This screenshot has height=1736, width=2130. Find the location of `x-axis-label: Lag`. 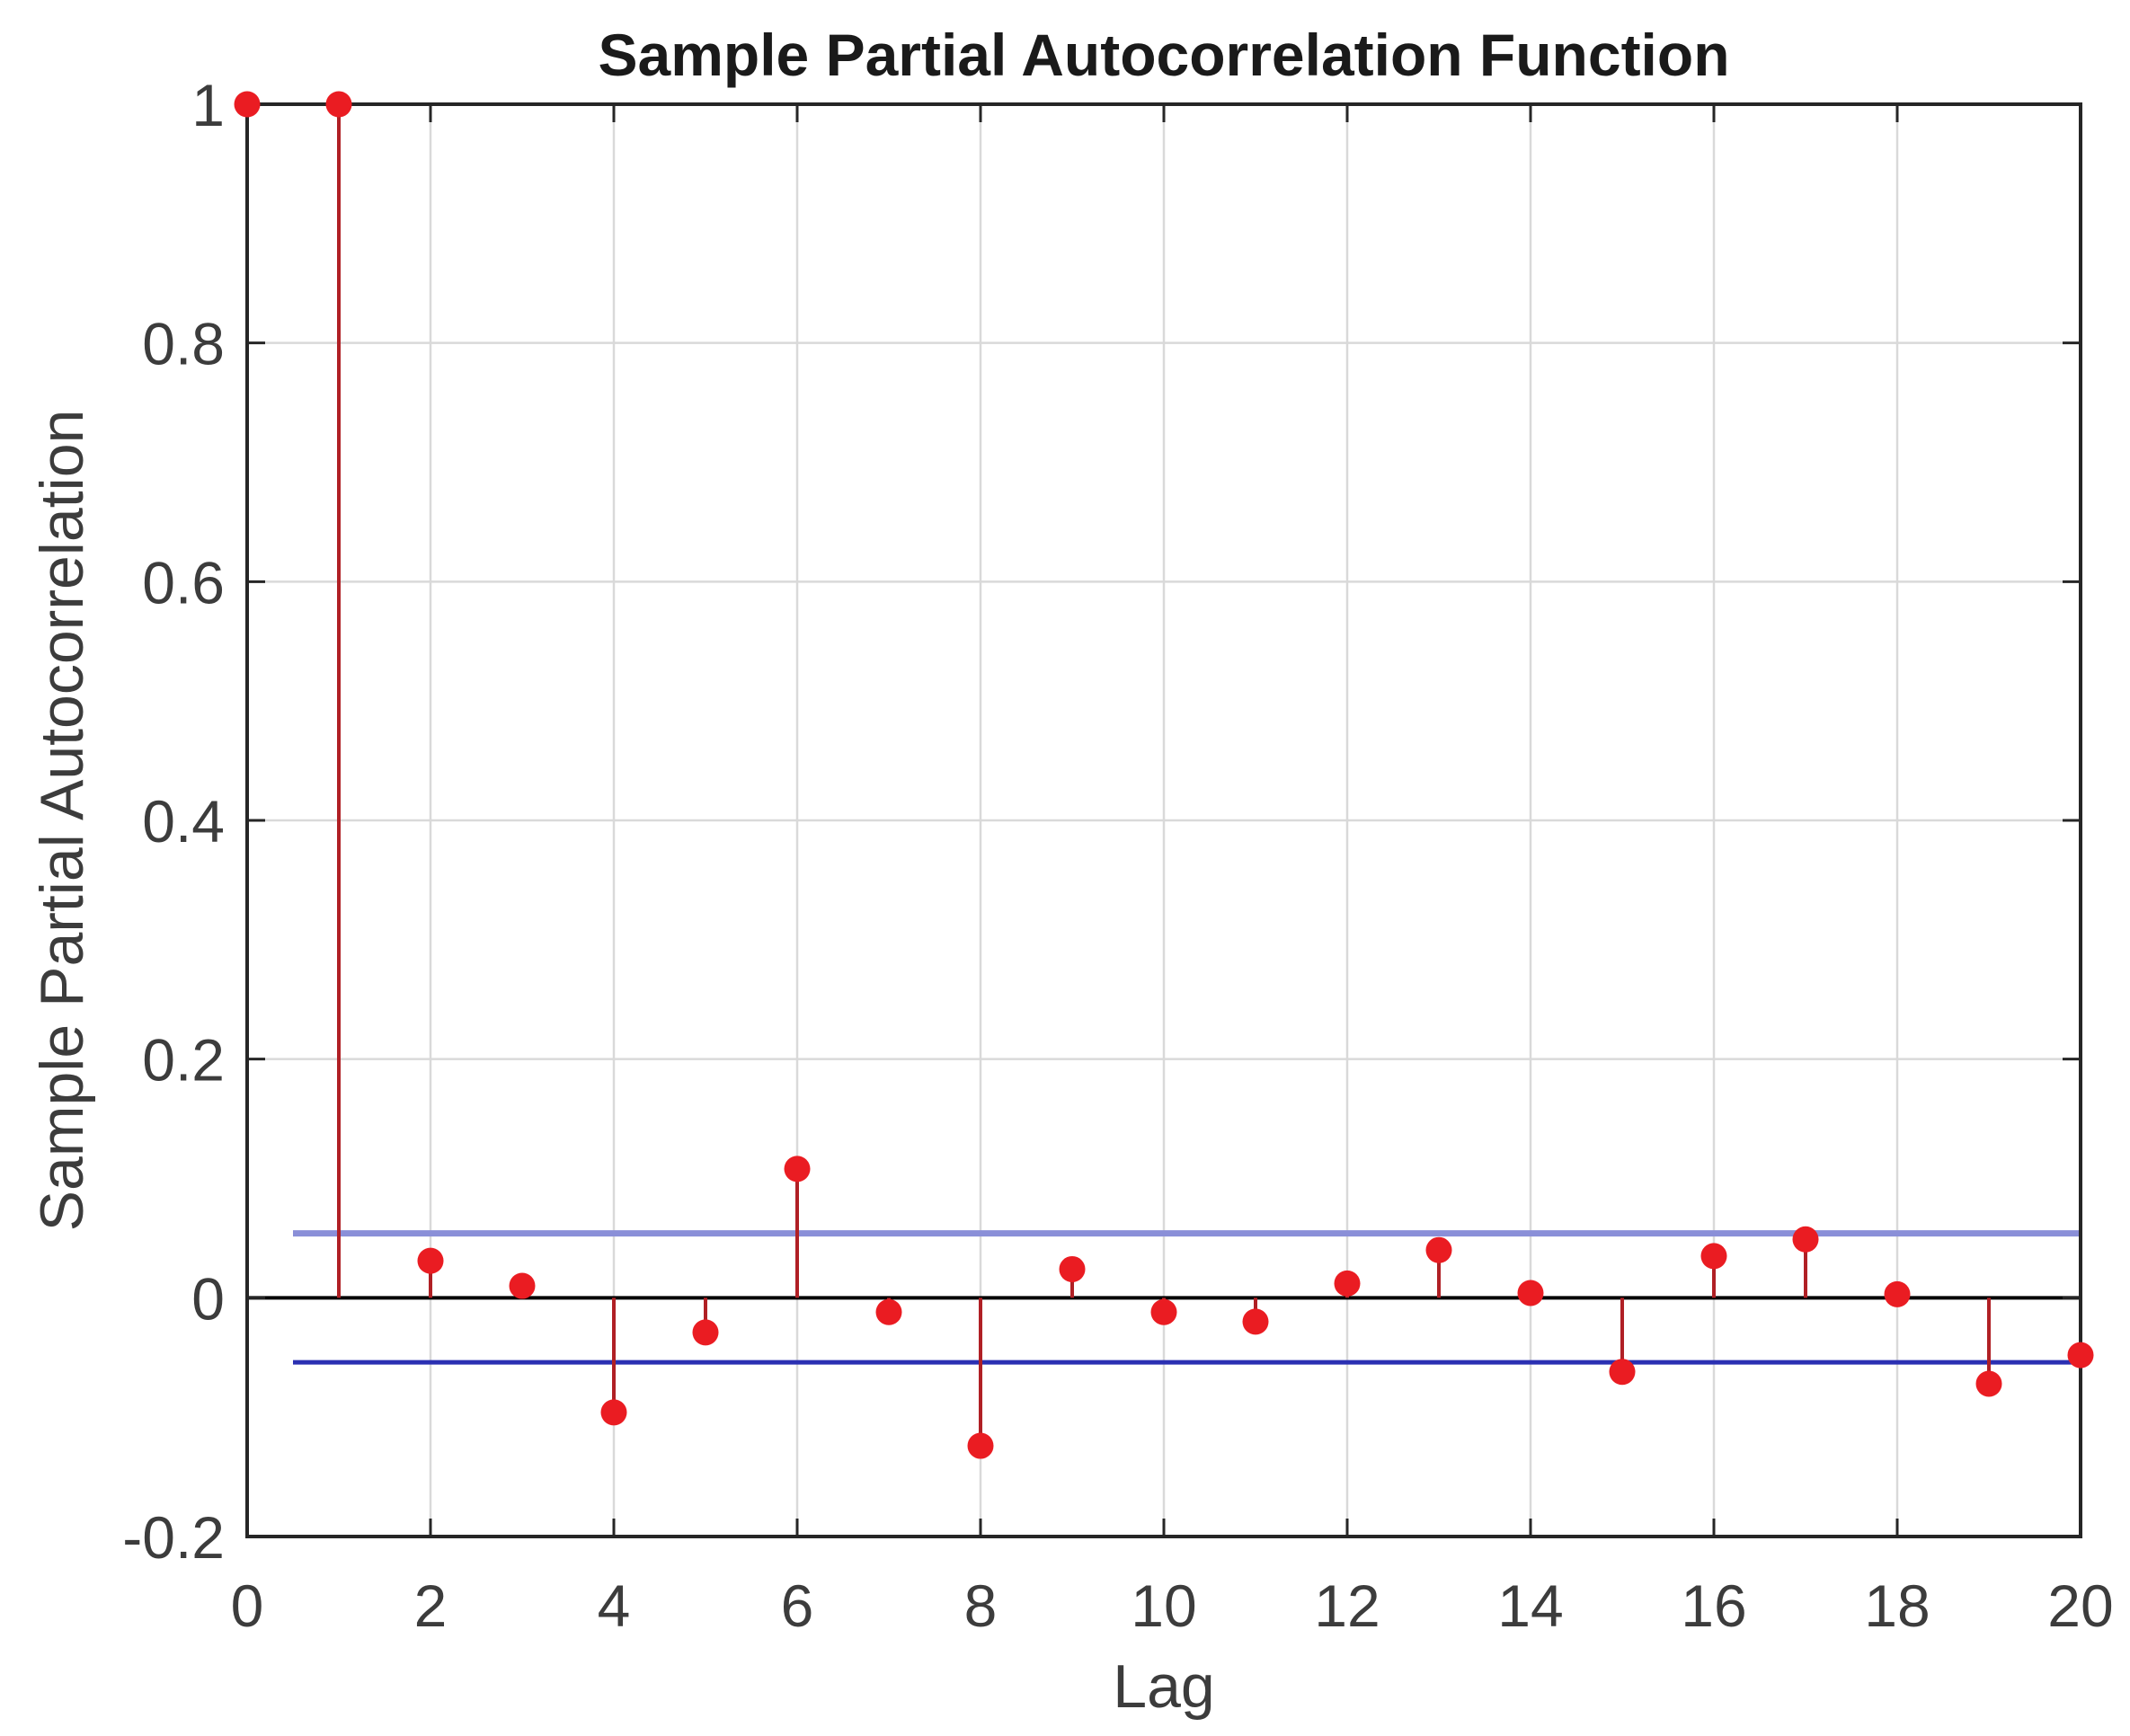

x-axis-label: Lag is located at coordinates (1163, 1686).